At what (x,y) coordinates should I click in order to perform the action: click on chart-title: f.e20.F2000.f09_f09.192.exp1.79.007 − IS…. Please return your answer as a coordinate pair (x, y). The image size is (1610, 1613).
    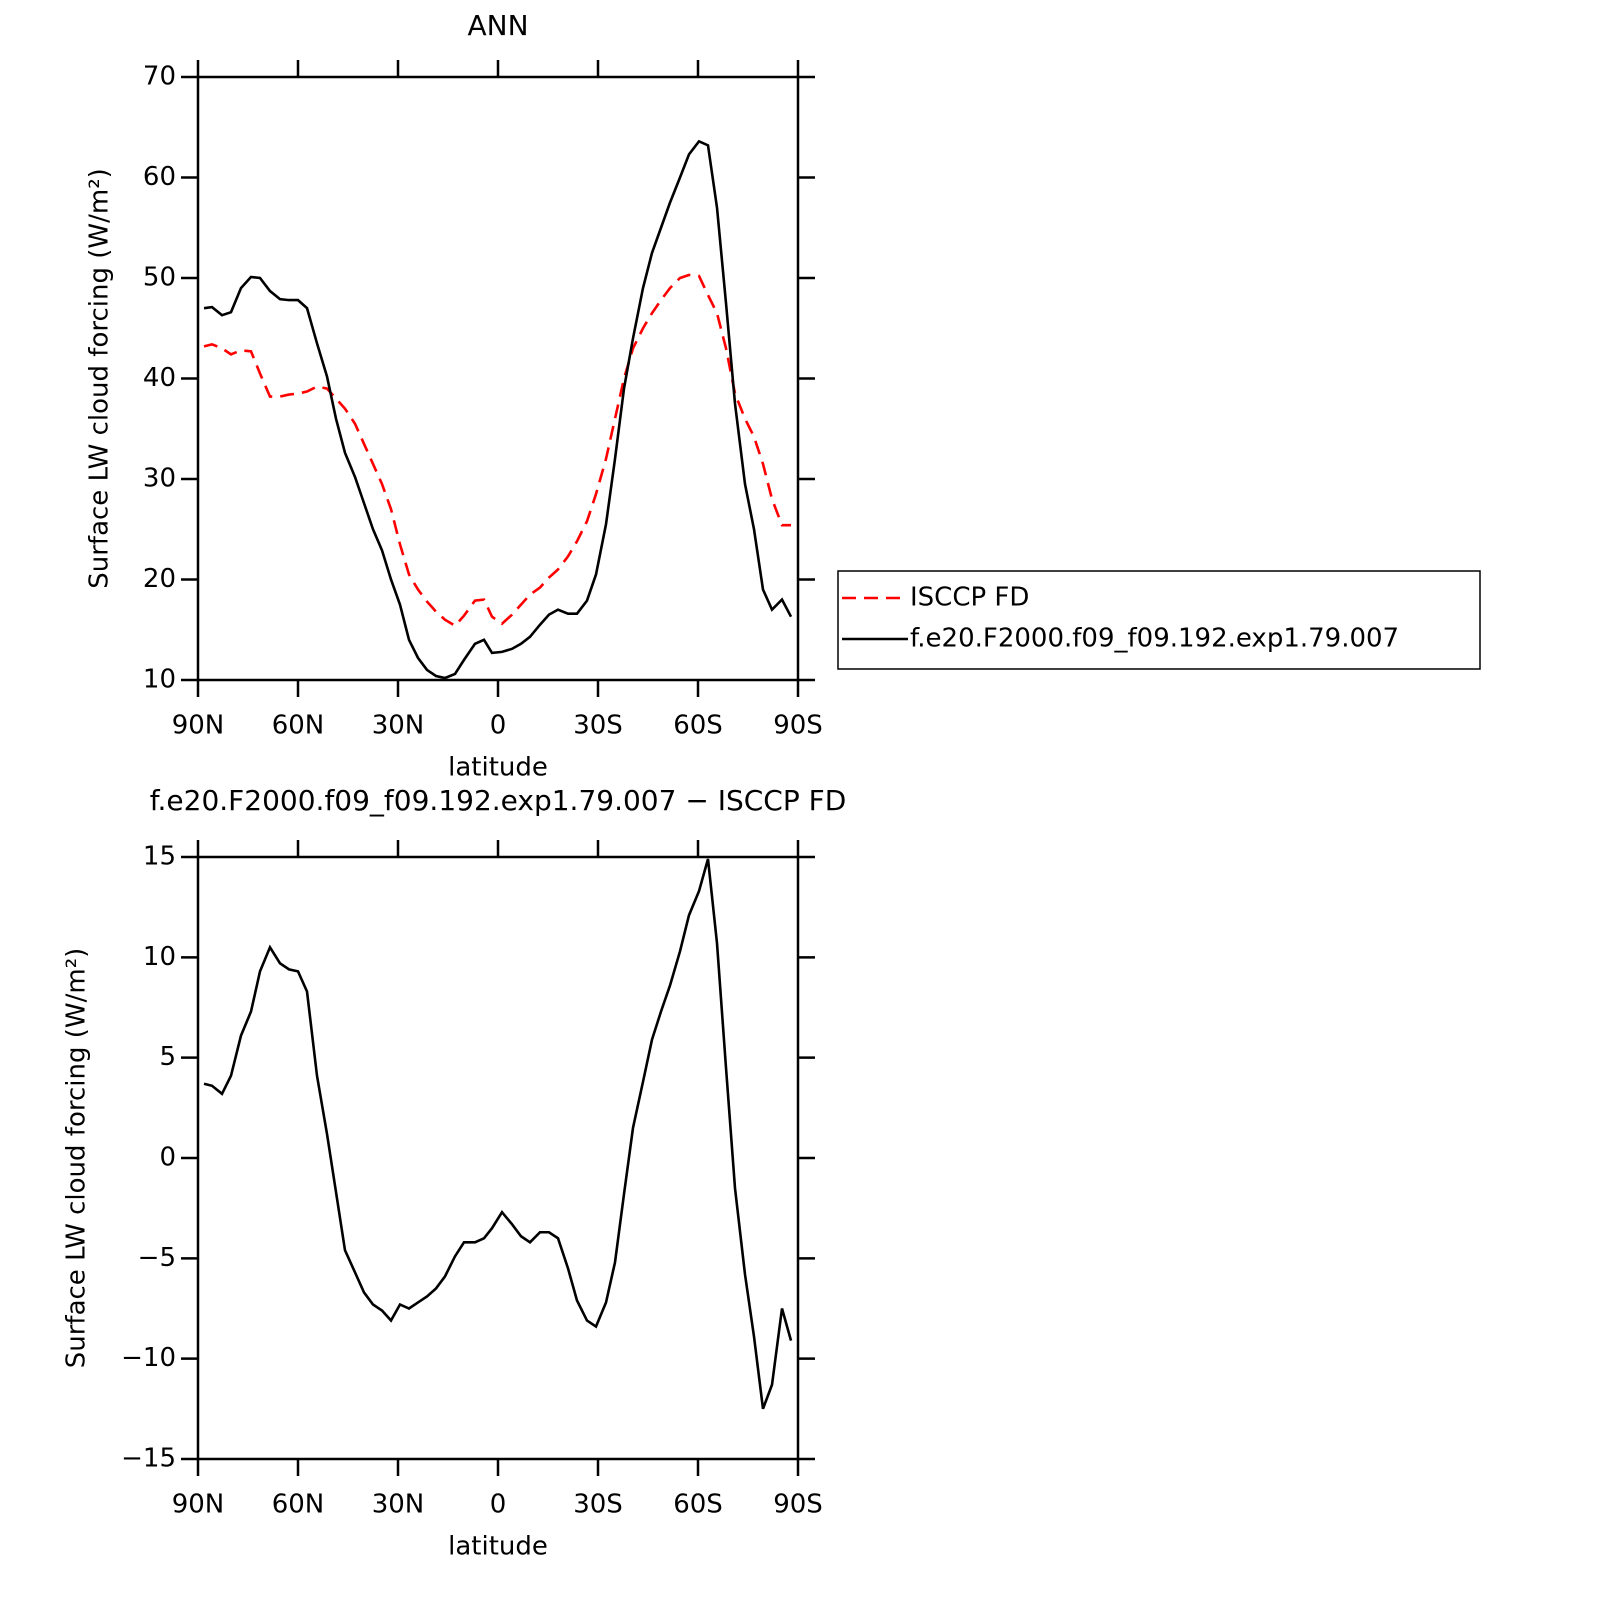
    Looking at the image, I should click on (498, 800).